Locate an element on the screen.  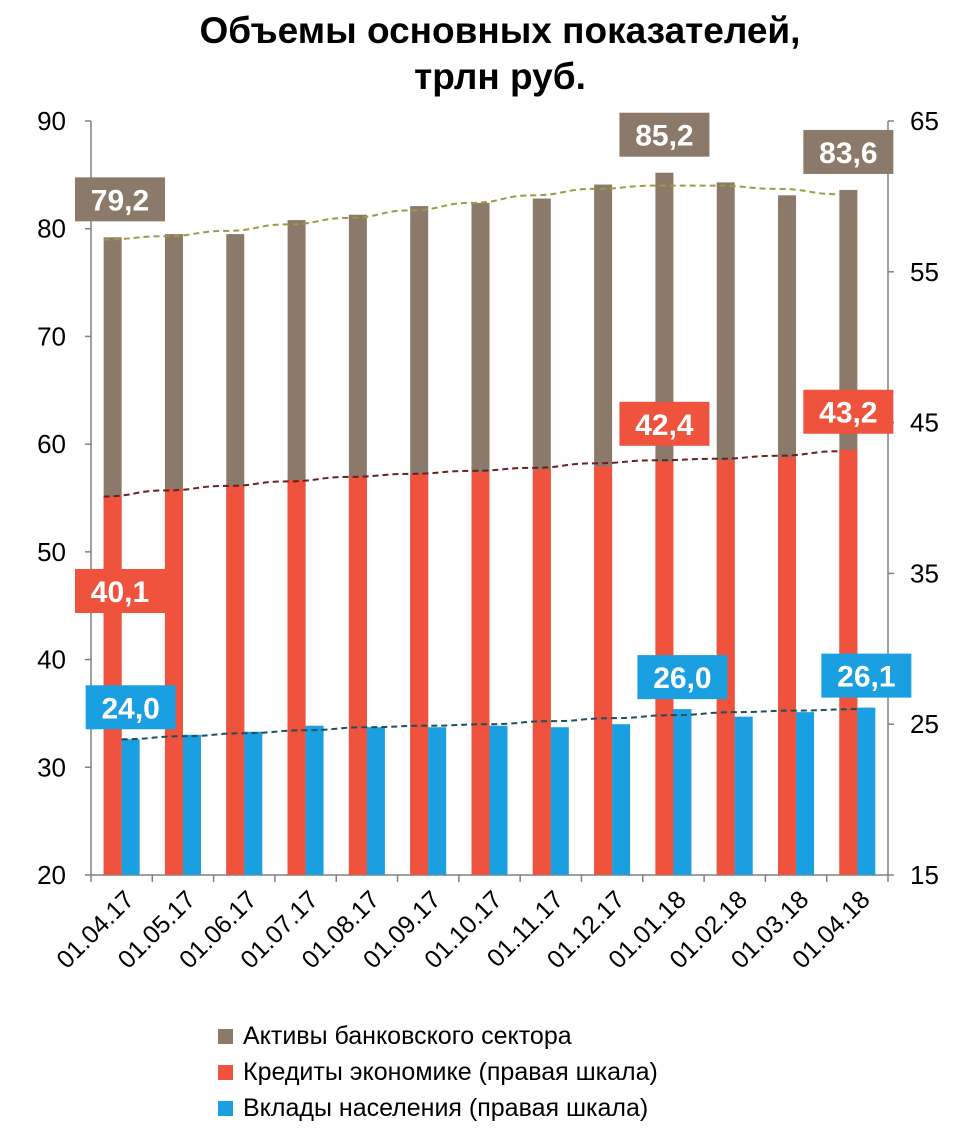
legend-item-loans: Кредиты экономике (правая шкала) is located at coordinates (438, 1072).